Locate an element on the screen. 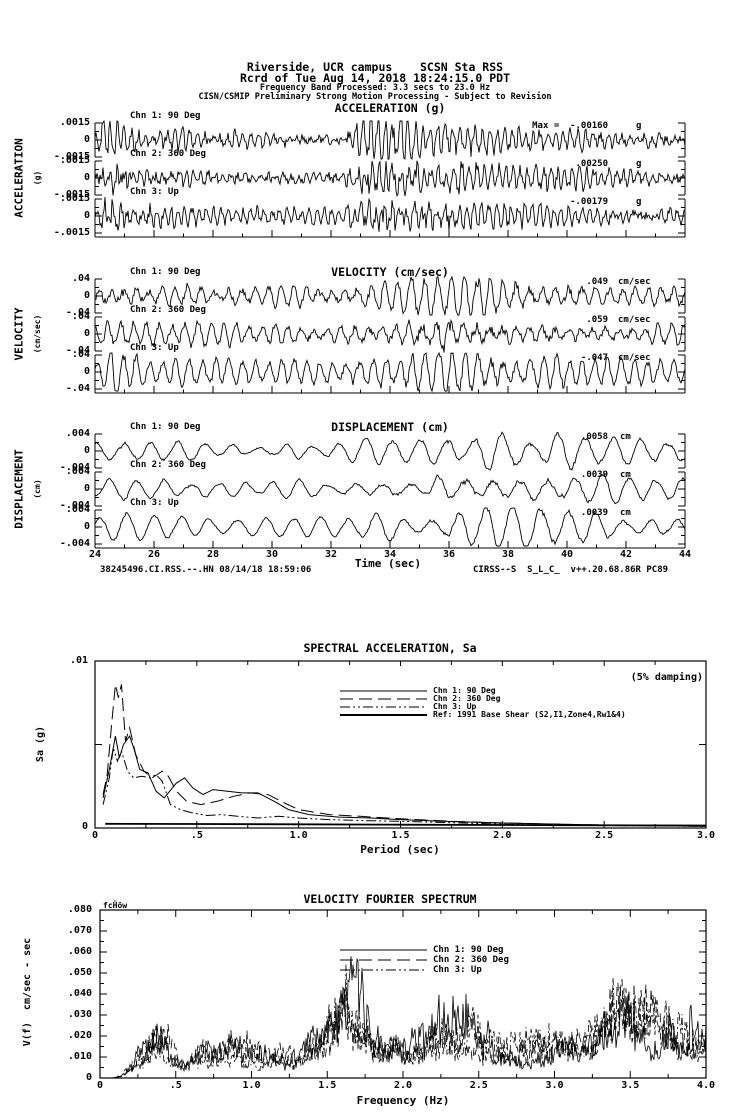  fourier-ytick-label: .060 is located at coordinates (79, 951).